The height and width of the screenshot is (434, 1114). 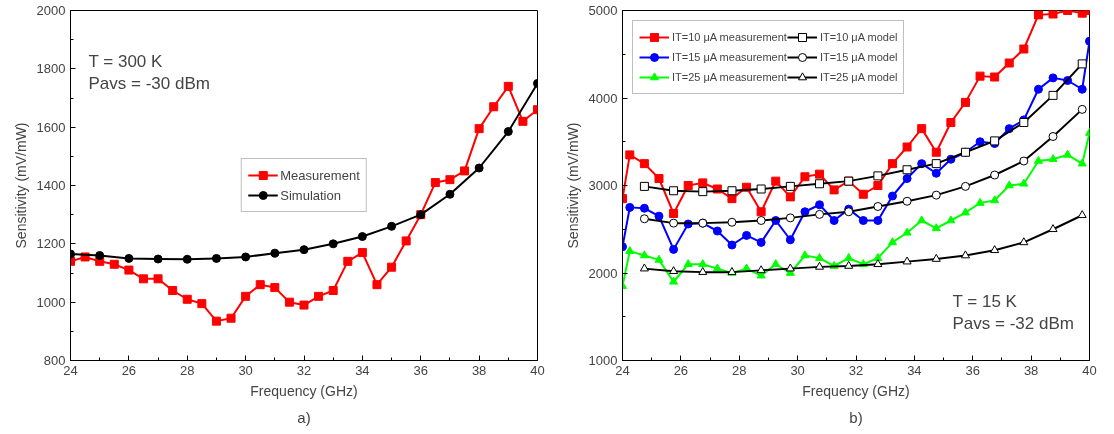 I want to click on legend-label: IT=15 μA measurement, so click(x=729, y=57).